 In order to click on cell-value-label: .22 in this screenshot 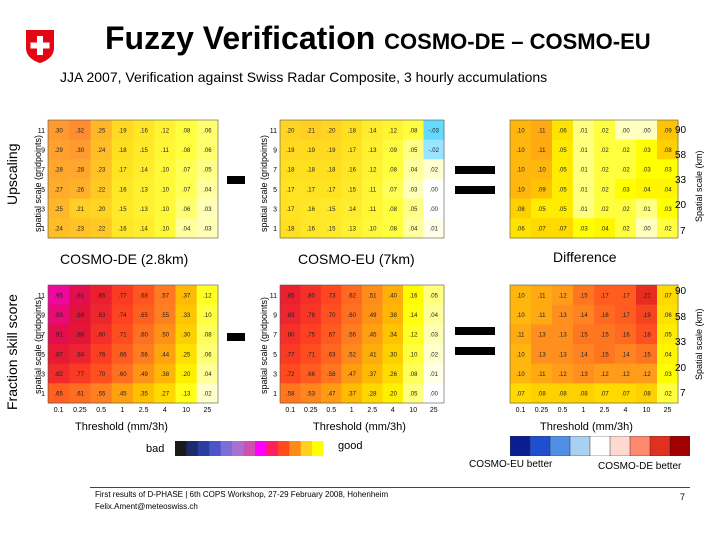, I will do `click(101, 230)`.